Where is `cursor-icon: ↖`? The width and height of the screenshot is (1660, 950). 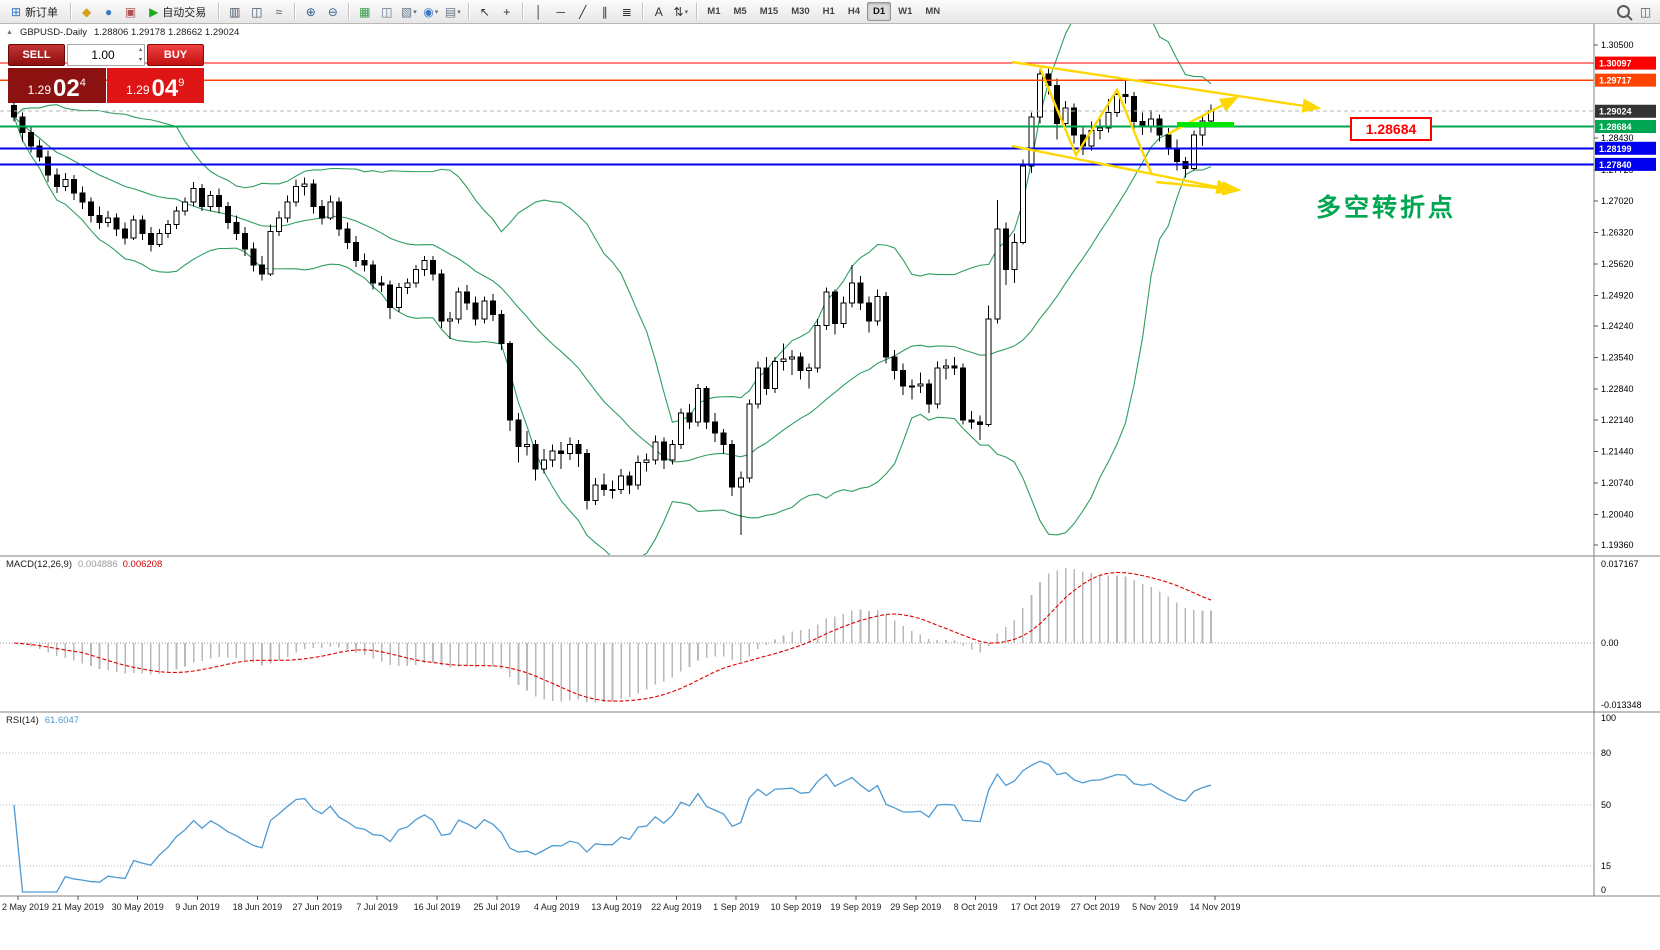 cursor-icon: ↖ is located at coordinates (484, 11).